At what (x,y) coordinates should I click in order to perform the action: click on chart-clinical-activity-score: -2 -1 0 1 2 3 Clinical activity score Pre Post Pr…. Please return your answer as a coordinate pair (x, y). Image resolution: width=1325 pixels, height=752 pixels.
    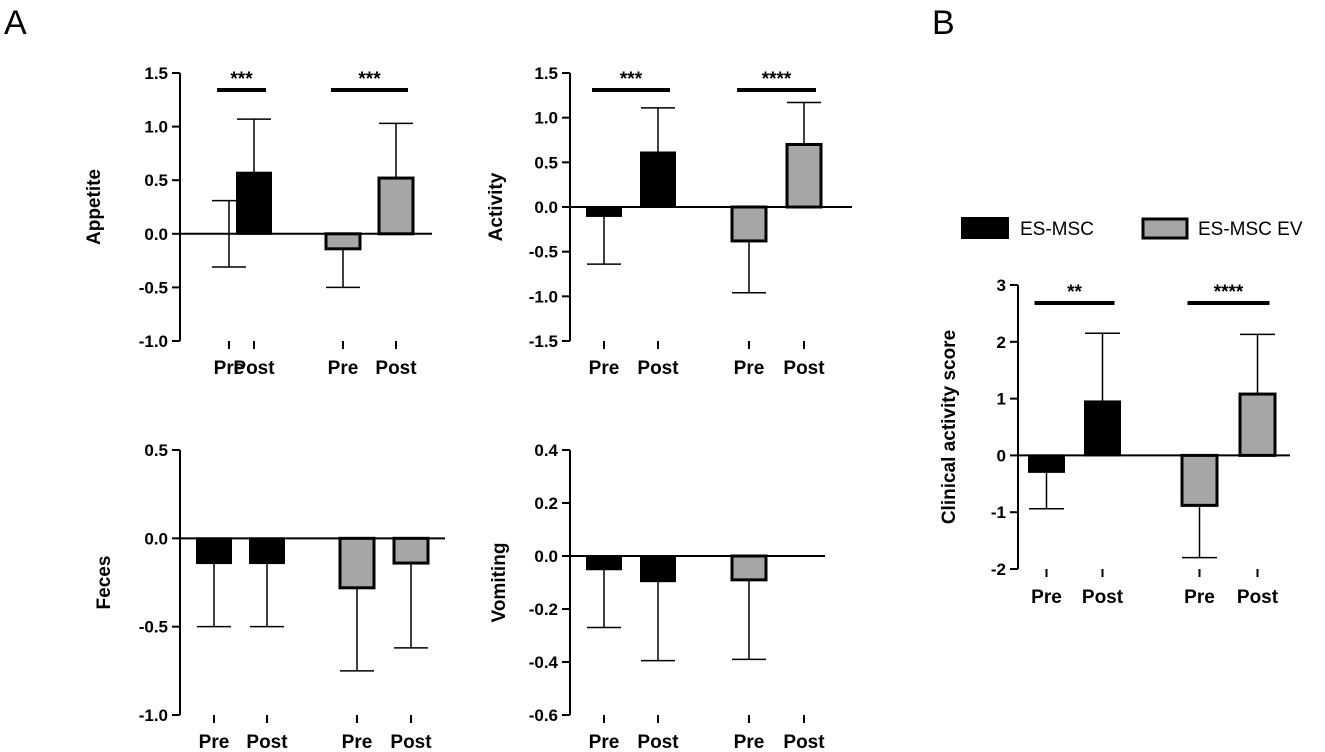
    Looking at the image, I should click on (1114, 442).